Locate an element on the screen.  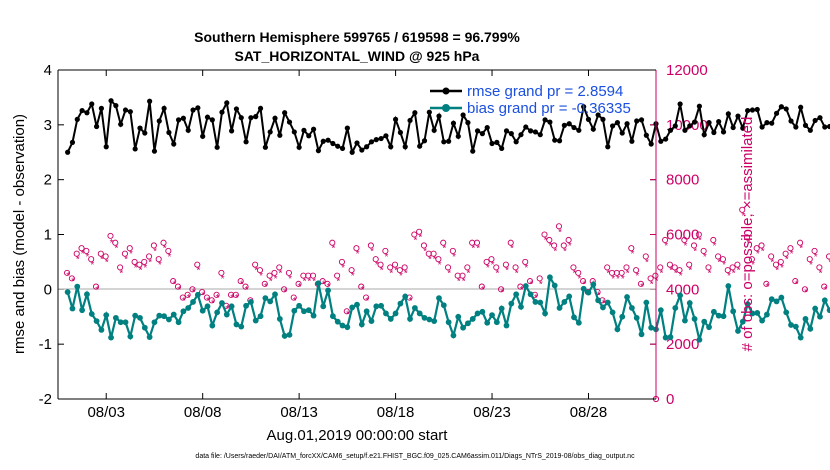
right-tick-label: 12000 is located at coordinates (687, 70).